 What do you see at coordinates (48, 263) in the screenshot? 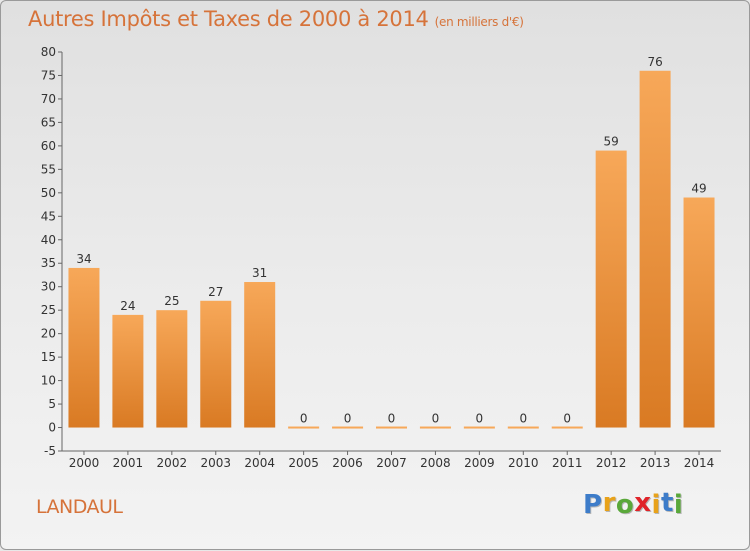
I see `y-tick-label: 35` at bounding box center [48, 263].